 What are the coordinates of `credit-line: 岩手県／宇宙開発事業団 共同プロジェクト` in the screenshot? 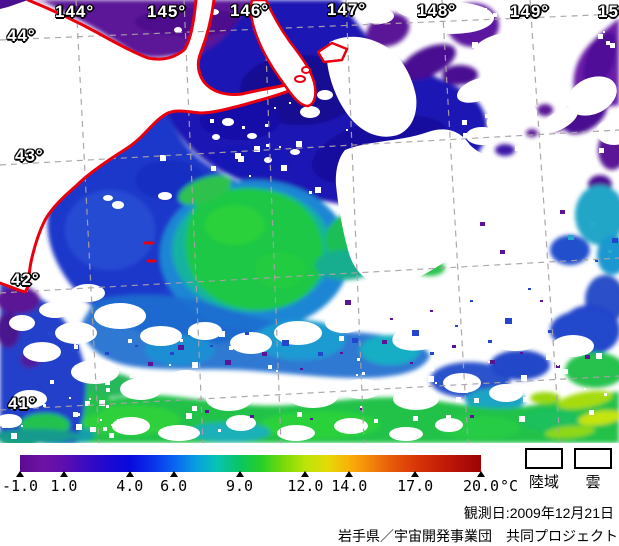 It's located at (478, 536).